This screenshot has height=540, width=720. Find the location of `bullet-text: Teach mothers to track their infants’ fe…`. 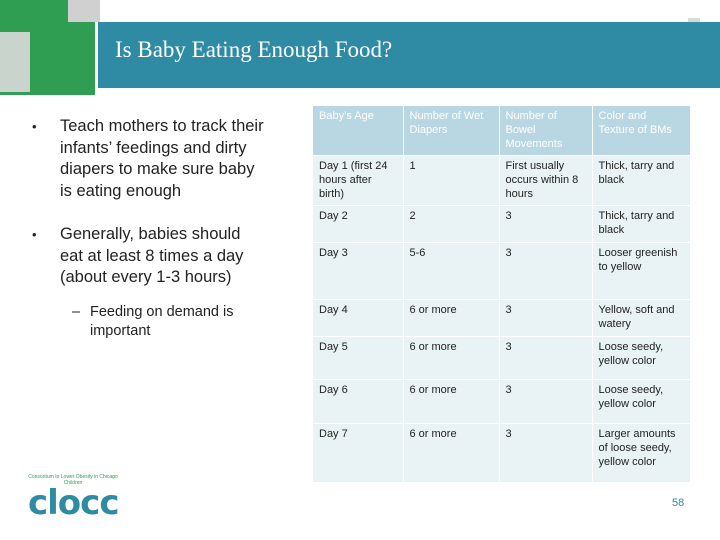

bullet-text: Teach mothers to track their infants’ fe… is located at coordinates (162, 158).